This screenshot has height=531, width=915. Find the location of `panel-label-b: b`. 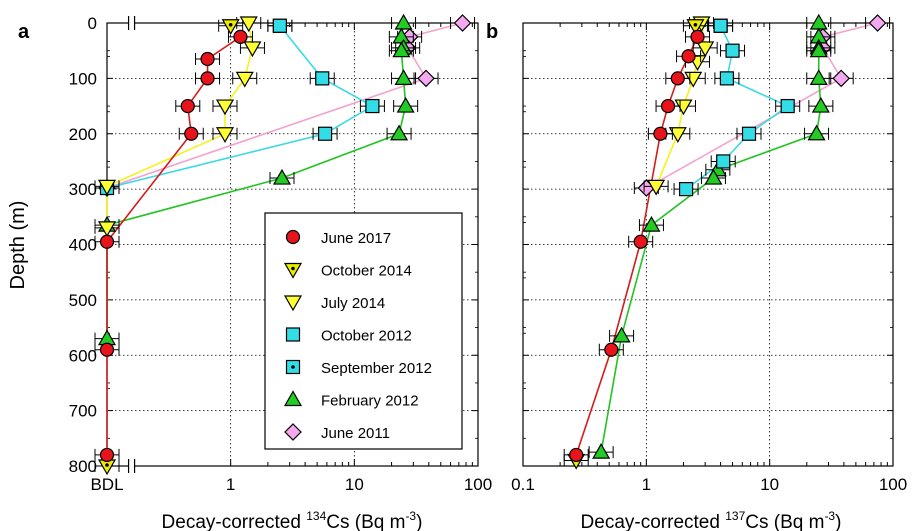

panel-label-b: b is located at coordinates (492, 32).